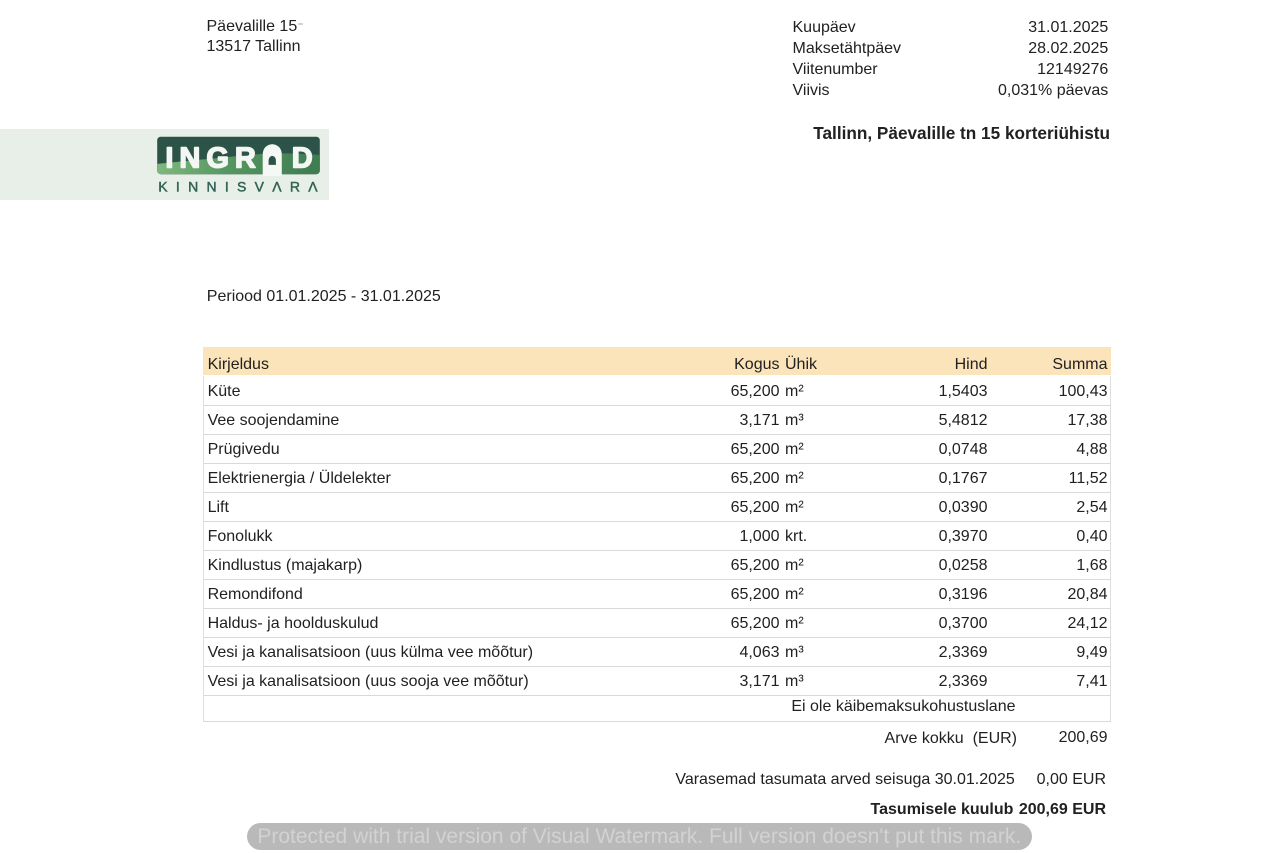 Image resolution: width=1280 pixels, height=853 pixels. Describe the element at coordinates (210, 159) in the screenshot. I see `svg-text: INGR` at that location.